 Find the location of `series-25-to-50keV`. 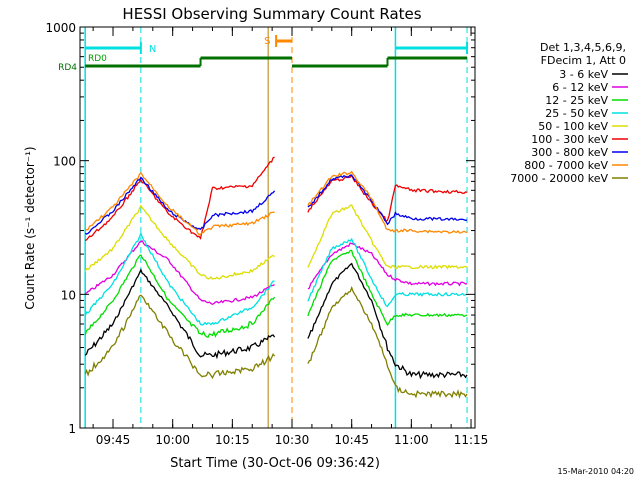

series-25-to-50keV is located at coordinates (276, 278).